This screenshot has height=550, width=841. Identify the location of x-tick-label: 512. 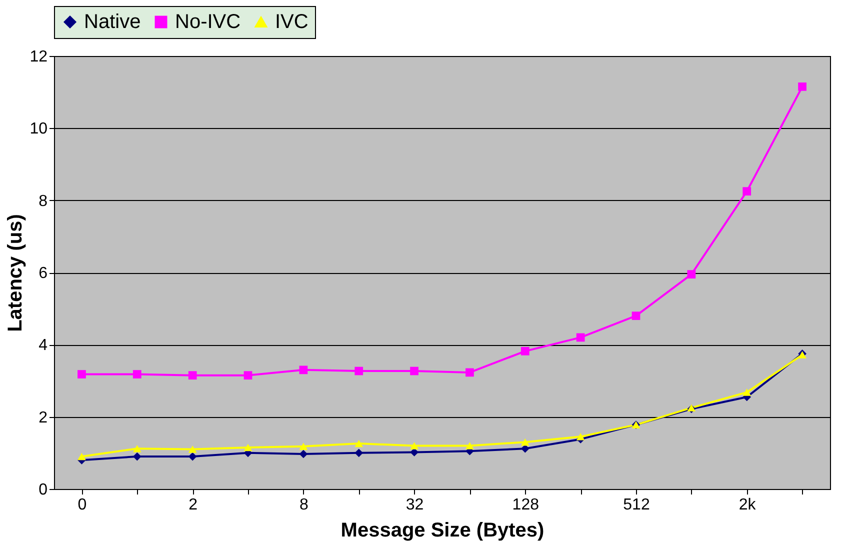
(636, 505).